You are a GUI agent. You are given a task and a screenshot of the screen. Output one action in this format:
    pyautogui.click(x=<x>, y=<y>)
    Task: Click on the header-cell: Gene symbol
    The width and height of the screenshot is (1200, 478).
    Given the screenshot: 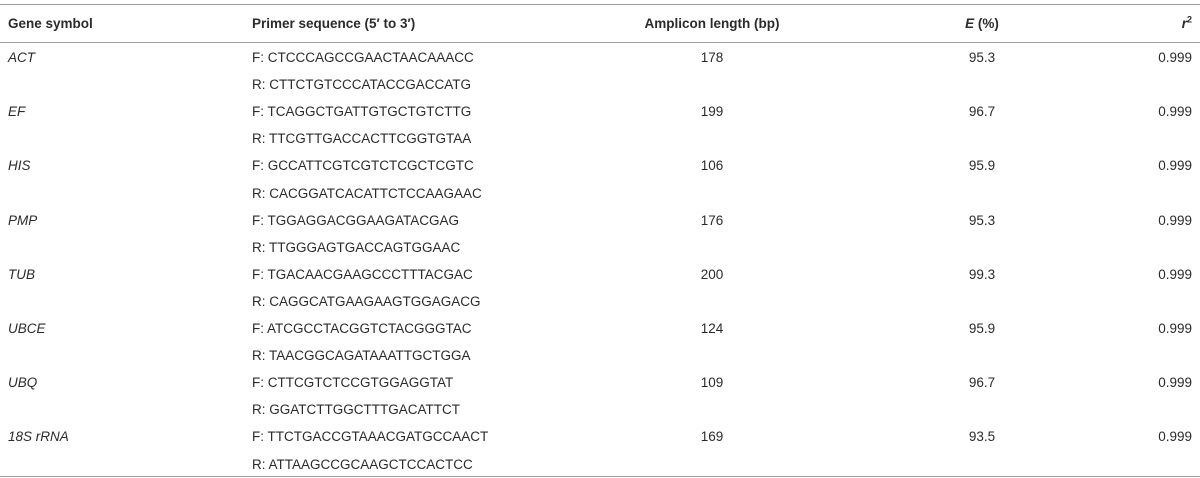 What is the action you would take?
    pyautogui.click(x=50, y=23)
    